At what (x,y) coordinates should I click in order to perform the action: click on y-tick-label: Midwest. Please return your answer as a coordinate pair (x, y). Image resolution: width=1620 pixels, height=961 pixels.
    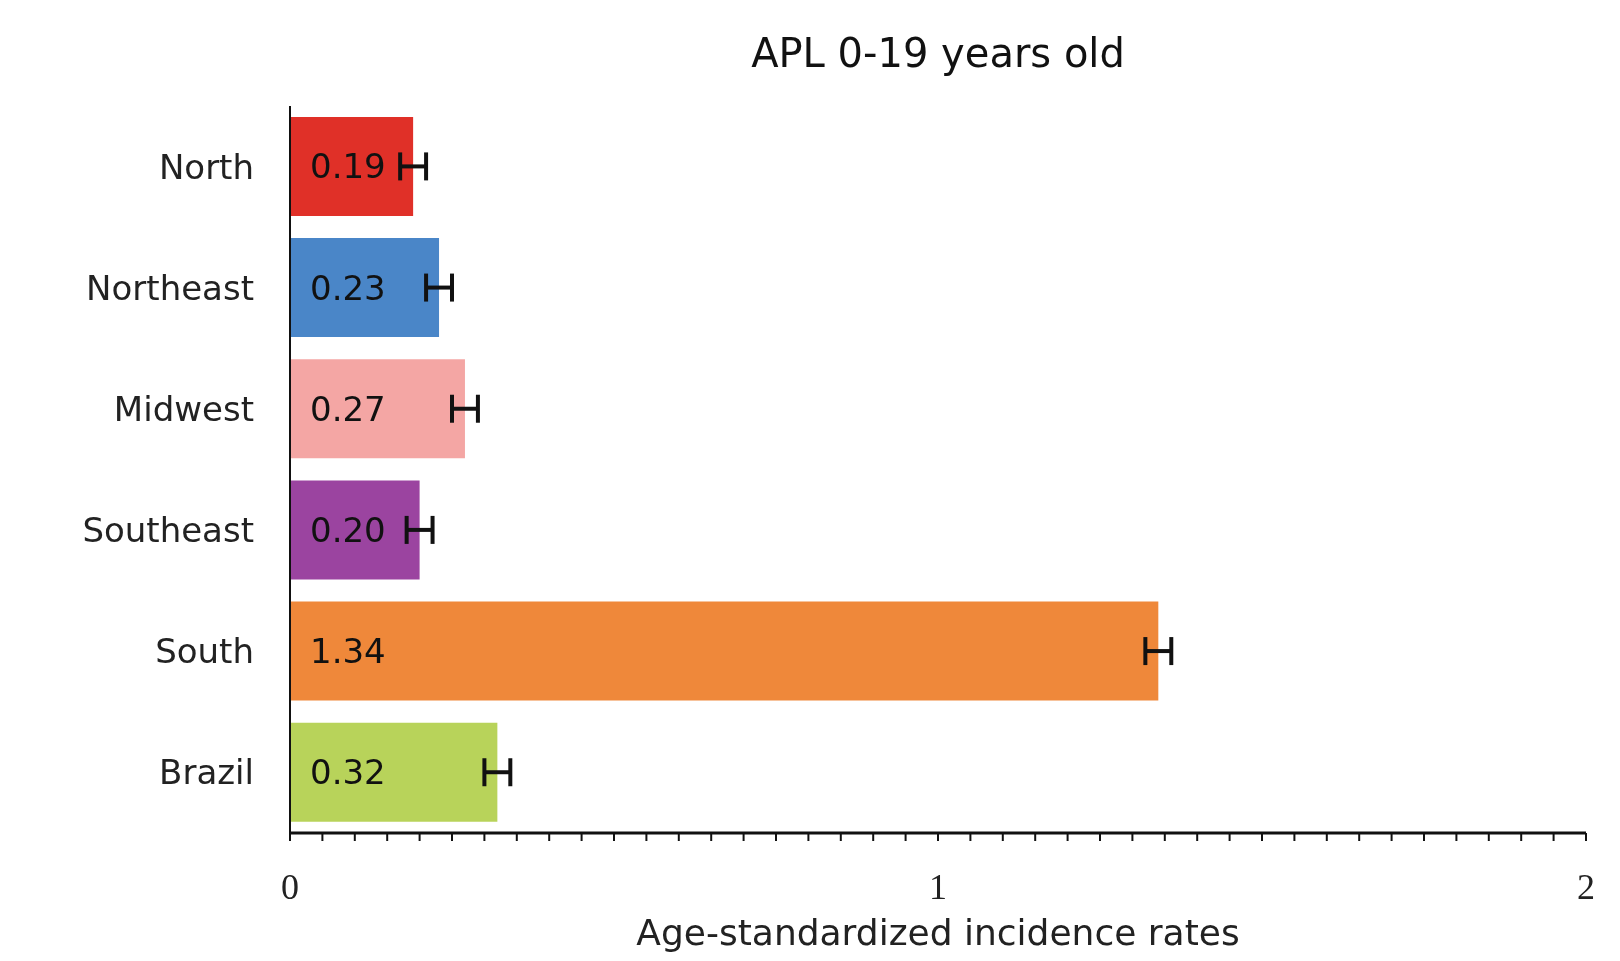
    Looking at the image, I should click on (183, 408).